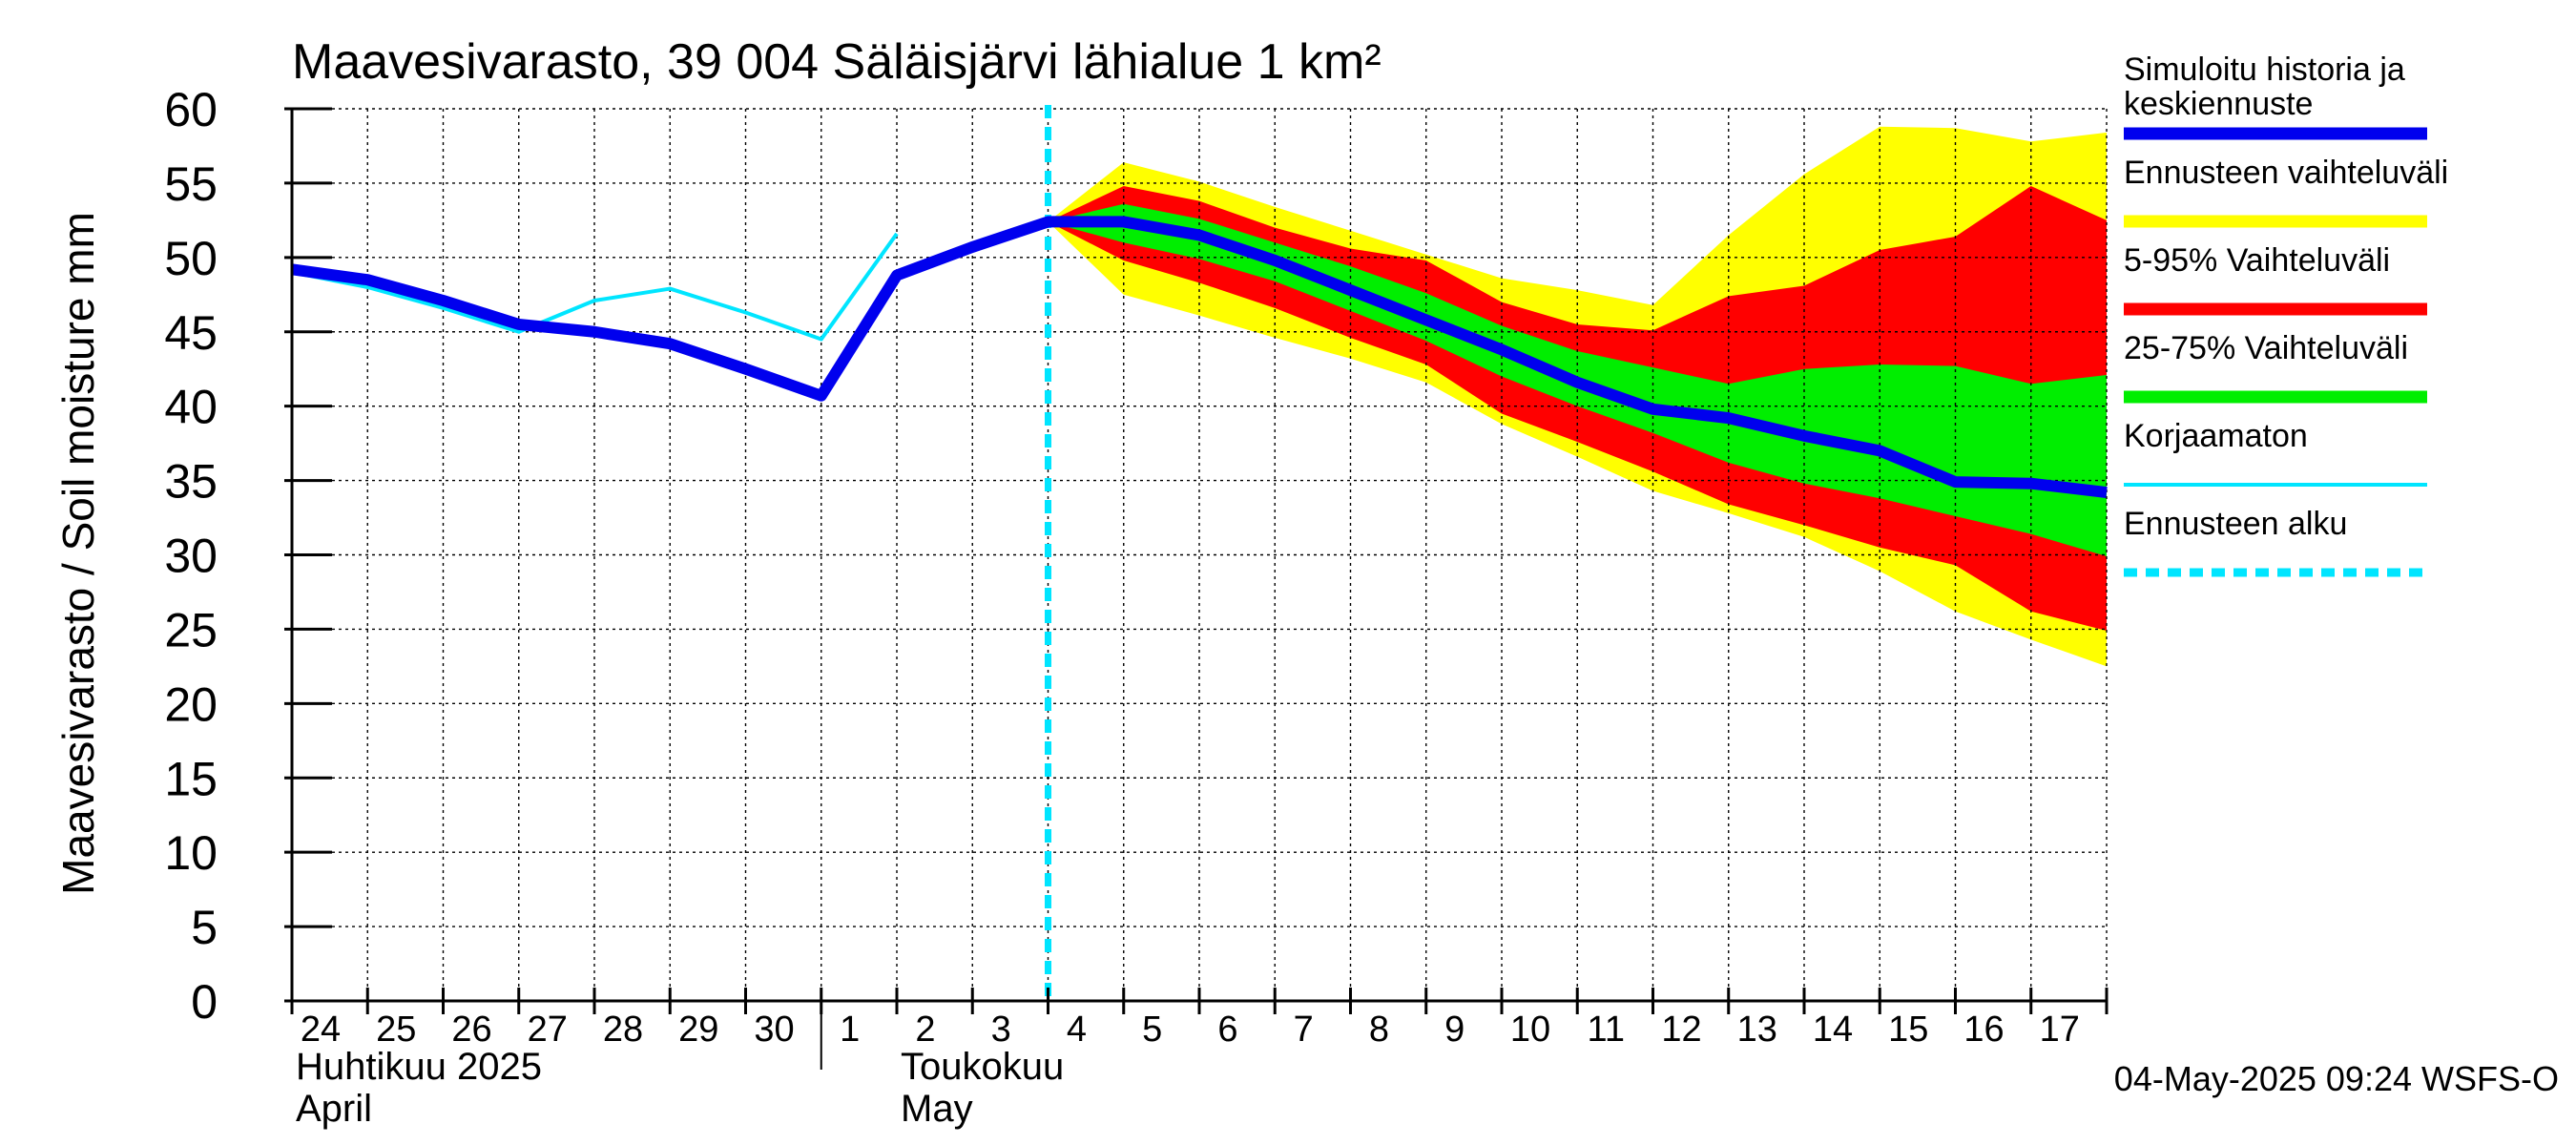 This screenshot has width=2576, height=1145. Describe the element at coordinates (623, 1030) in the screenshot. I see `x-tick-label: 28` at that location.